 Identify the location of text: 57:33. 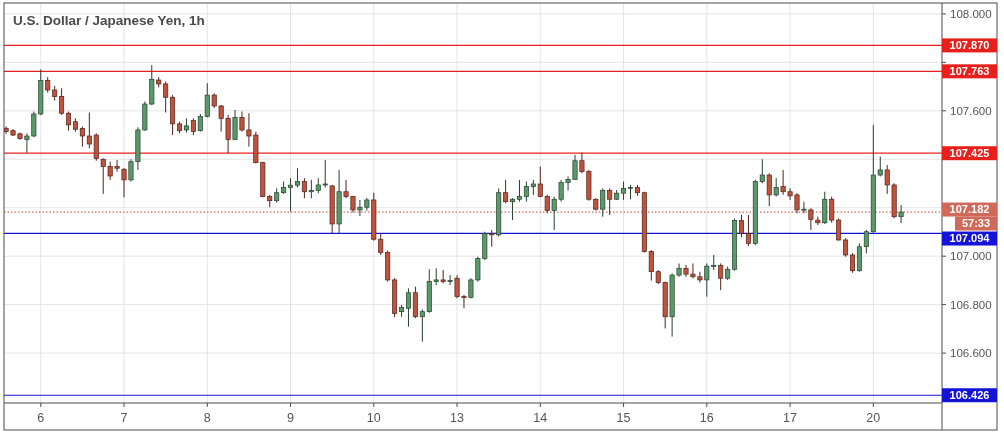
(976, 223).